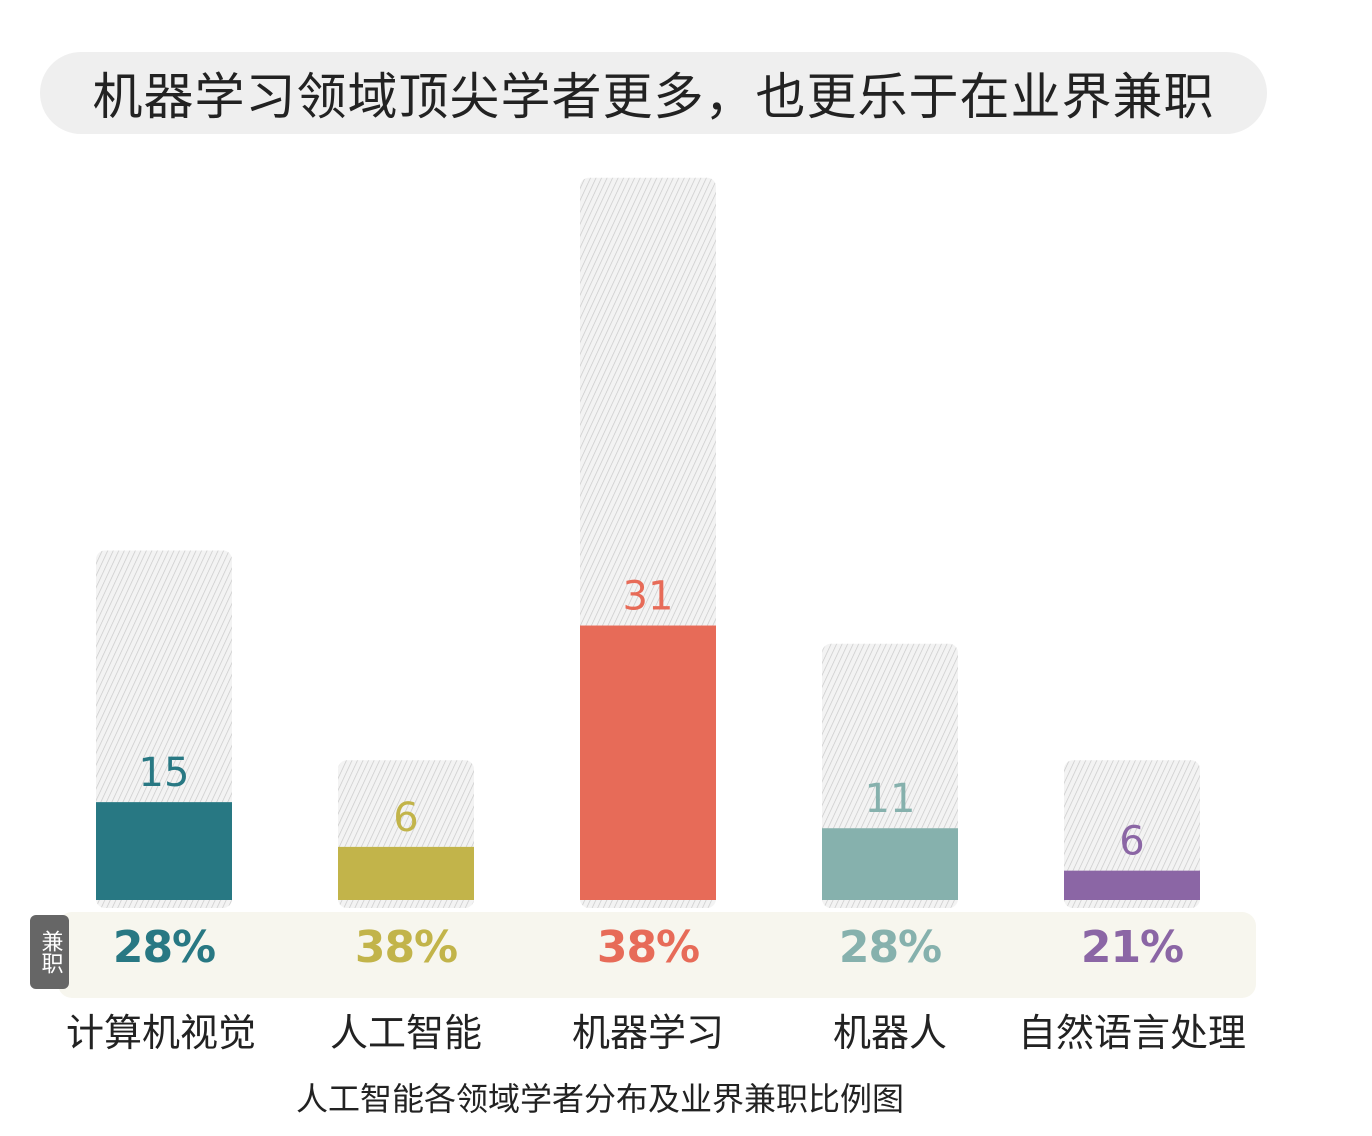 The width and height of the screenshot is (1372, 1136). I want to click on part-time-percent-1: 28%, so click(164, 947).